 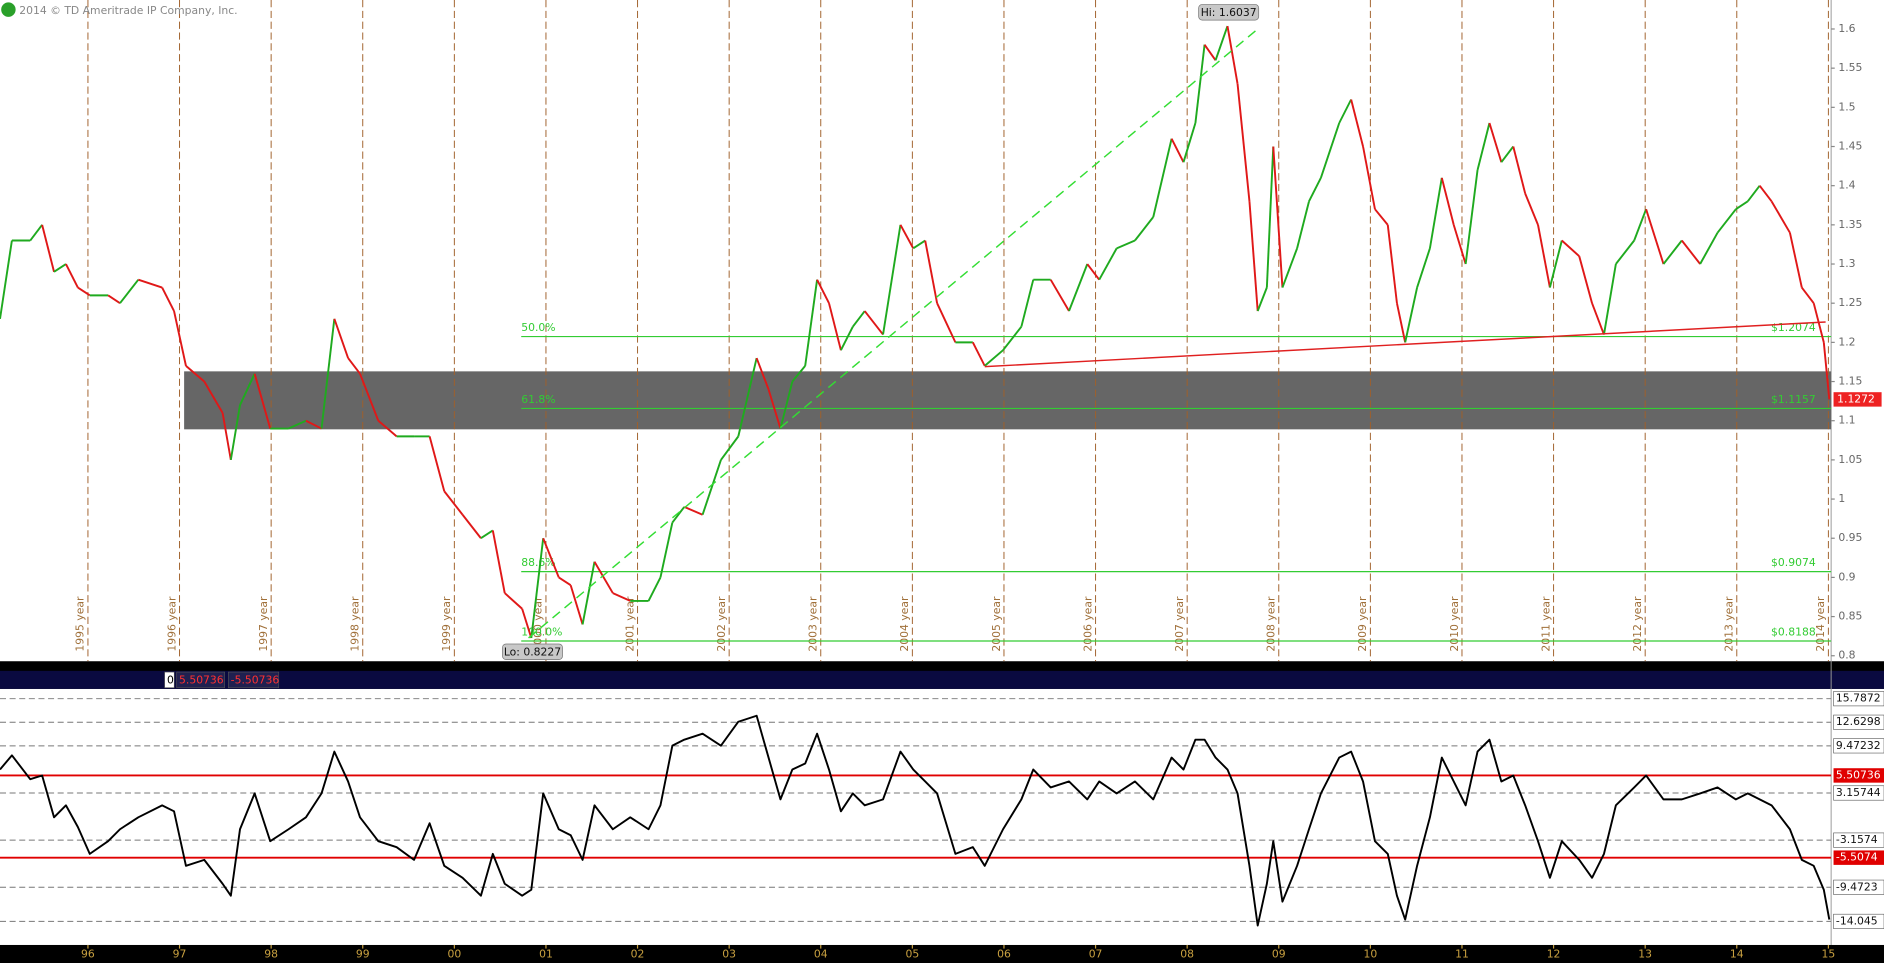 I want to click on year-label: 2005 year, so click(x=996, y=624).